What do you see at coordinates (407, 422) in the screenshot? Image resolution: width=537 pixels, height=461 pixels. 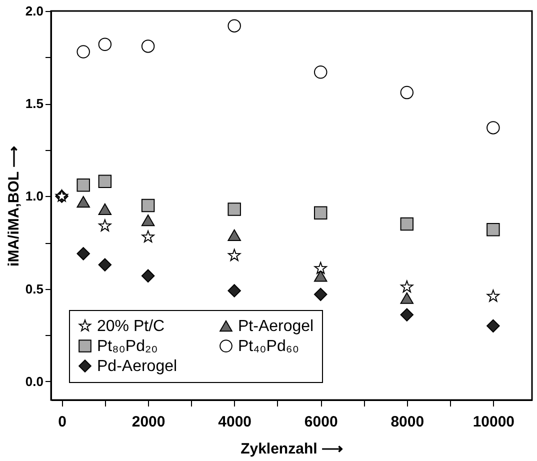 I see `x-tick-label: 8000` at bounding box center [407, 422].